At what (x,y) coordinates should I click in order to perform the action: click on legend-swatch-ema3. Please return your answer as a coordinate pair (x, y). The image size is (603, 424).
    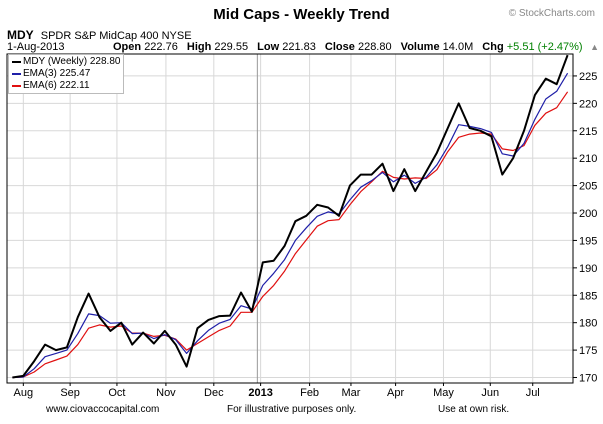
    Looking at the image, I should click on (16, 74).